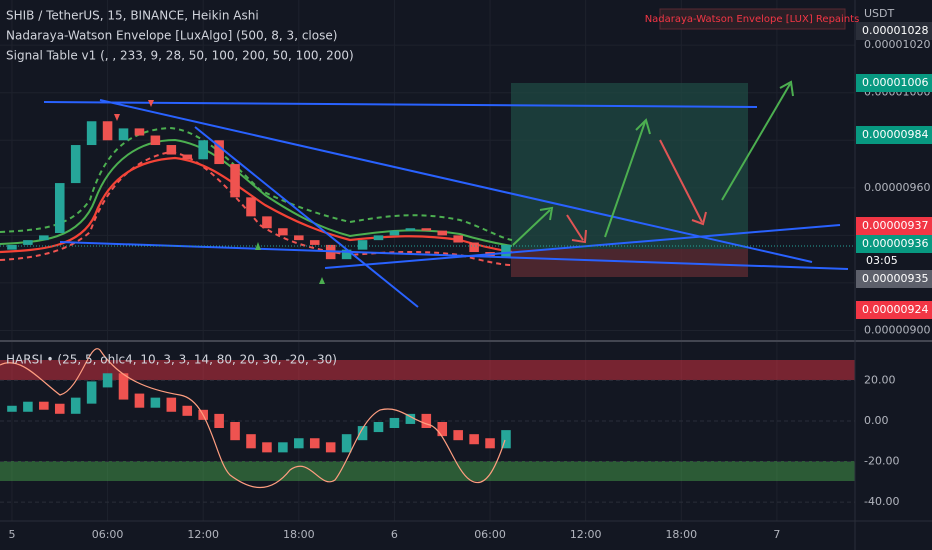 The width and height of the screenshot is (932, 550). I want to click on currency-label: USDT, so click(879, 13).